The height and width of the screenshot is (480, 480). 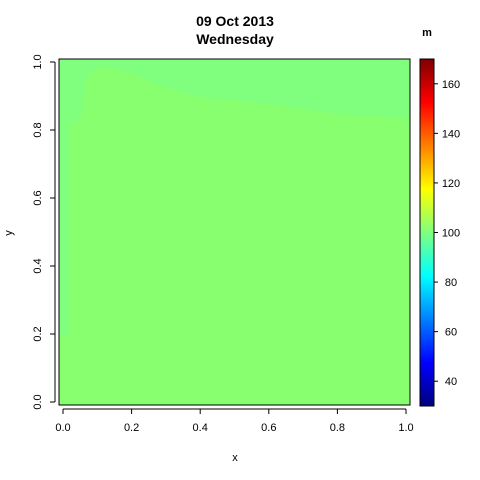 I want to click on y-axis: 0.0 0.2 0.4 0.6 0.8 1.0, so click(x=44, y=232).